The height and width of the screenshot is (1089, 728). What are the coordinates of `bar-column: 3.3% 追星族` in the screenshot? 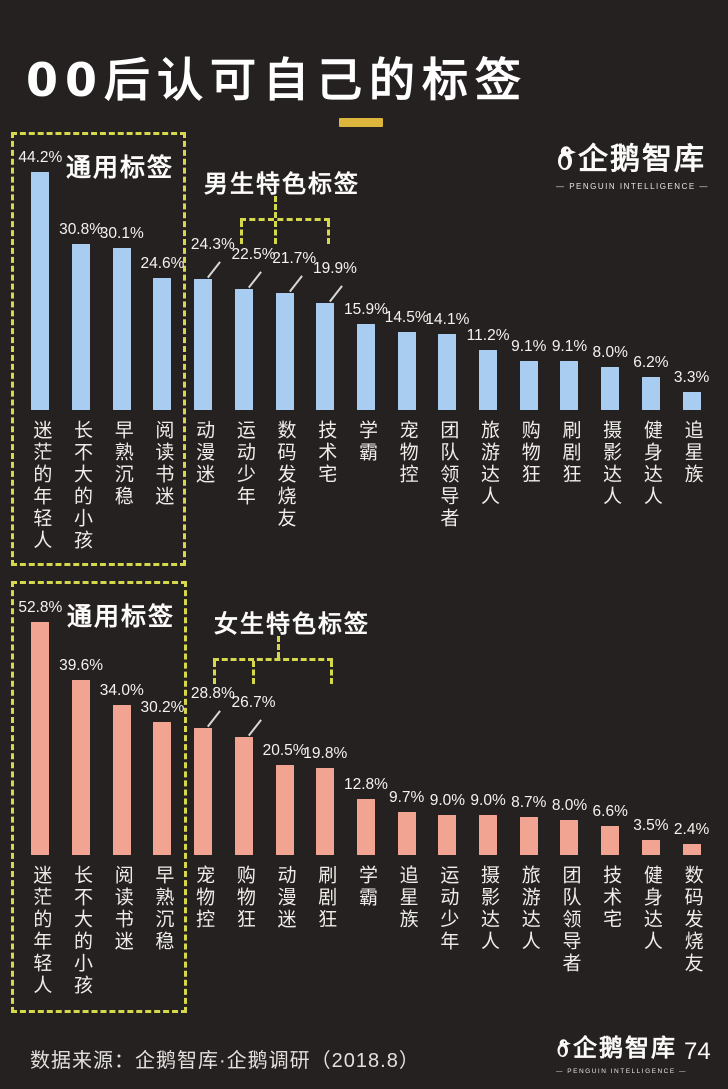 It's located at (691, 370).